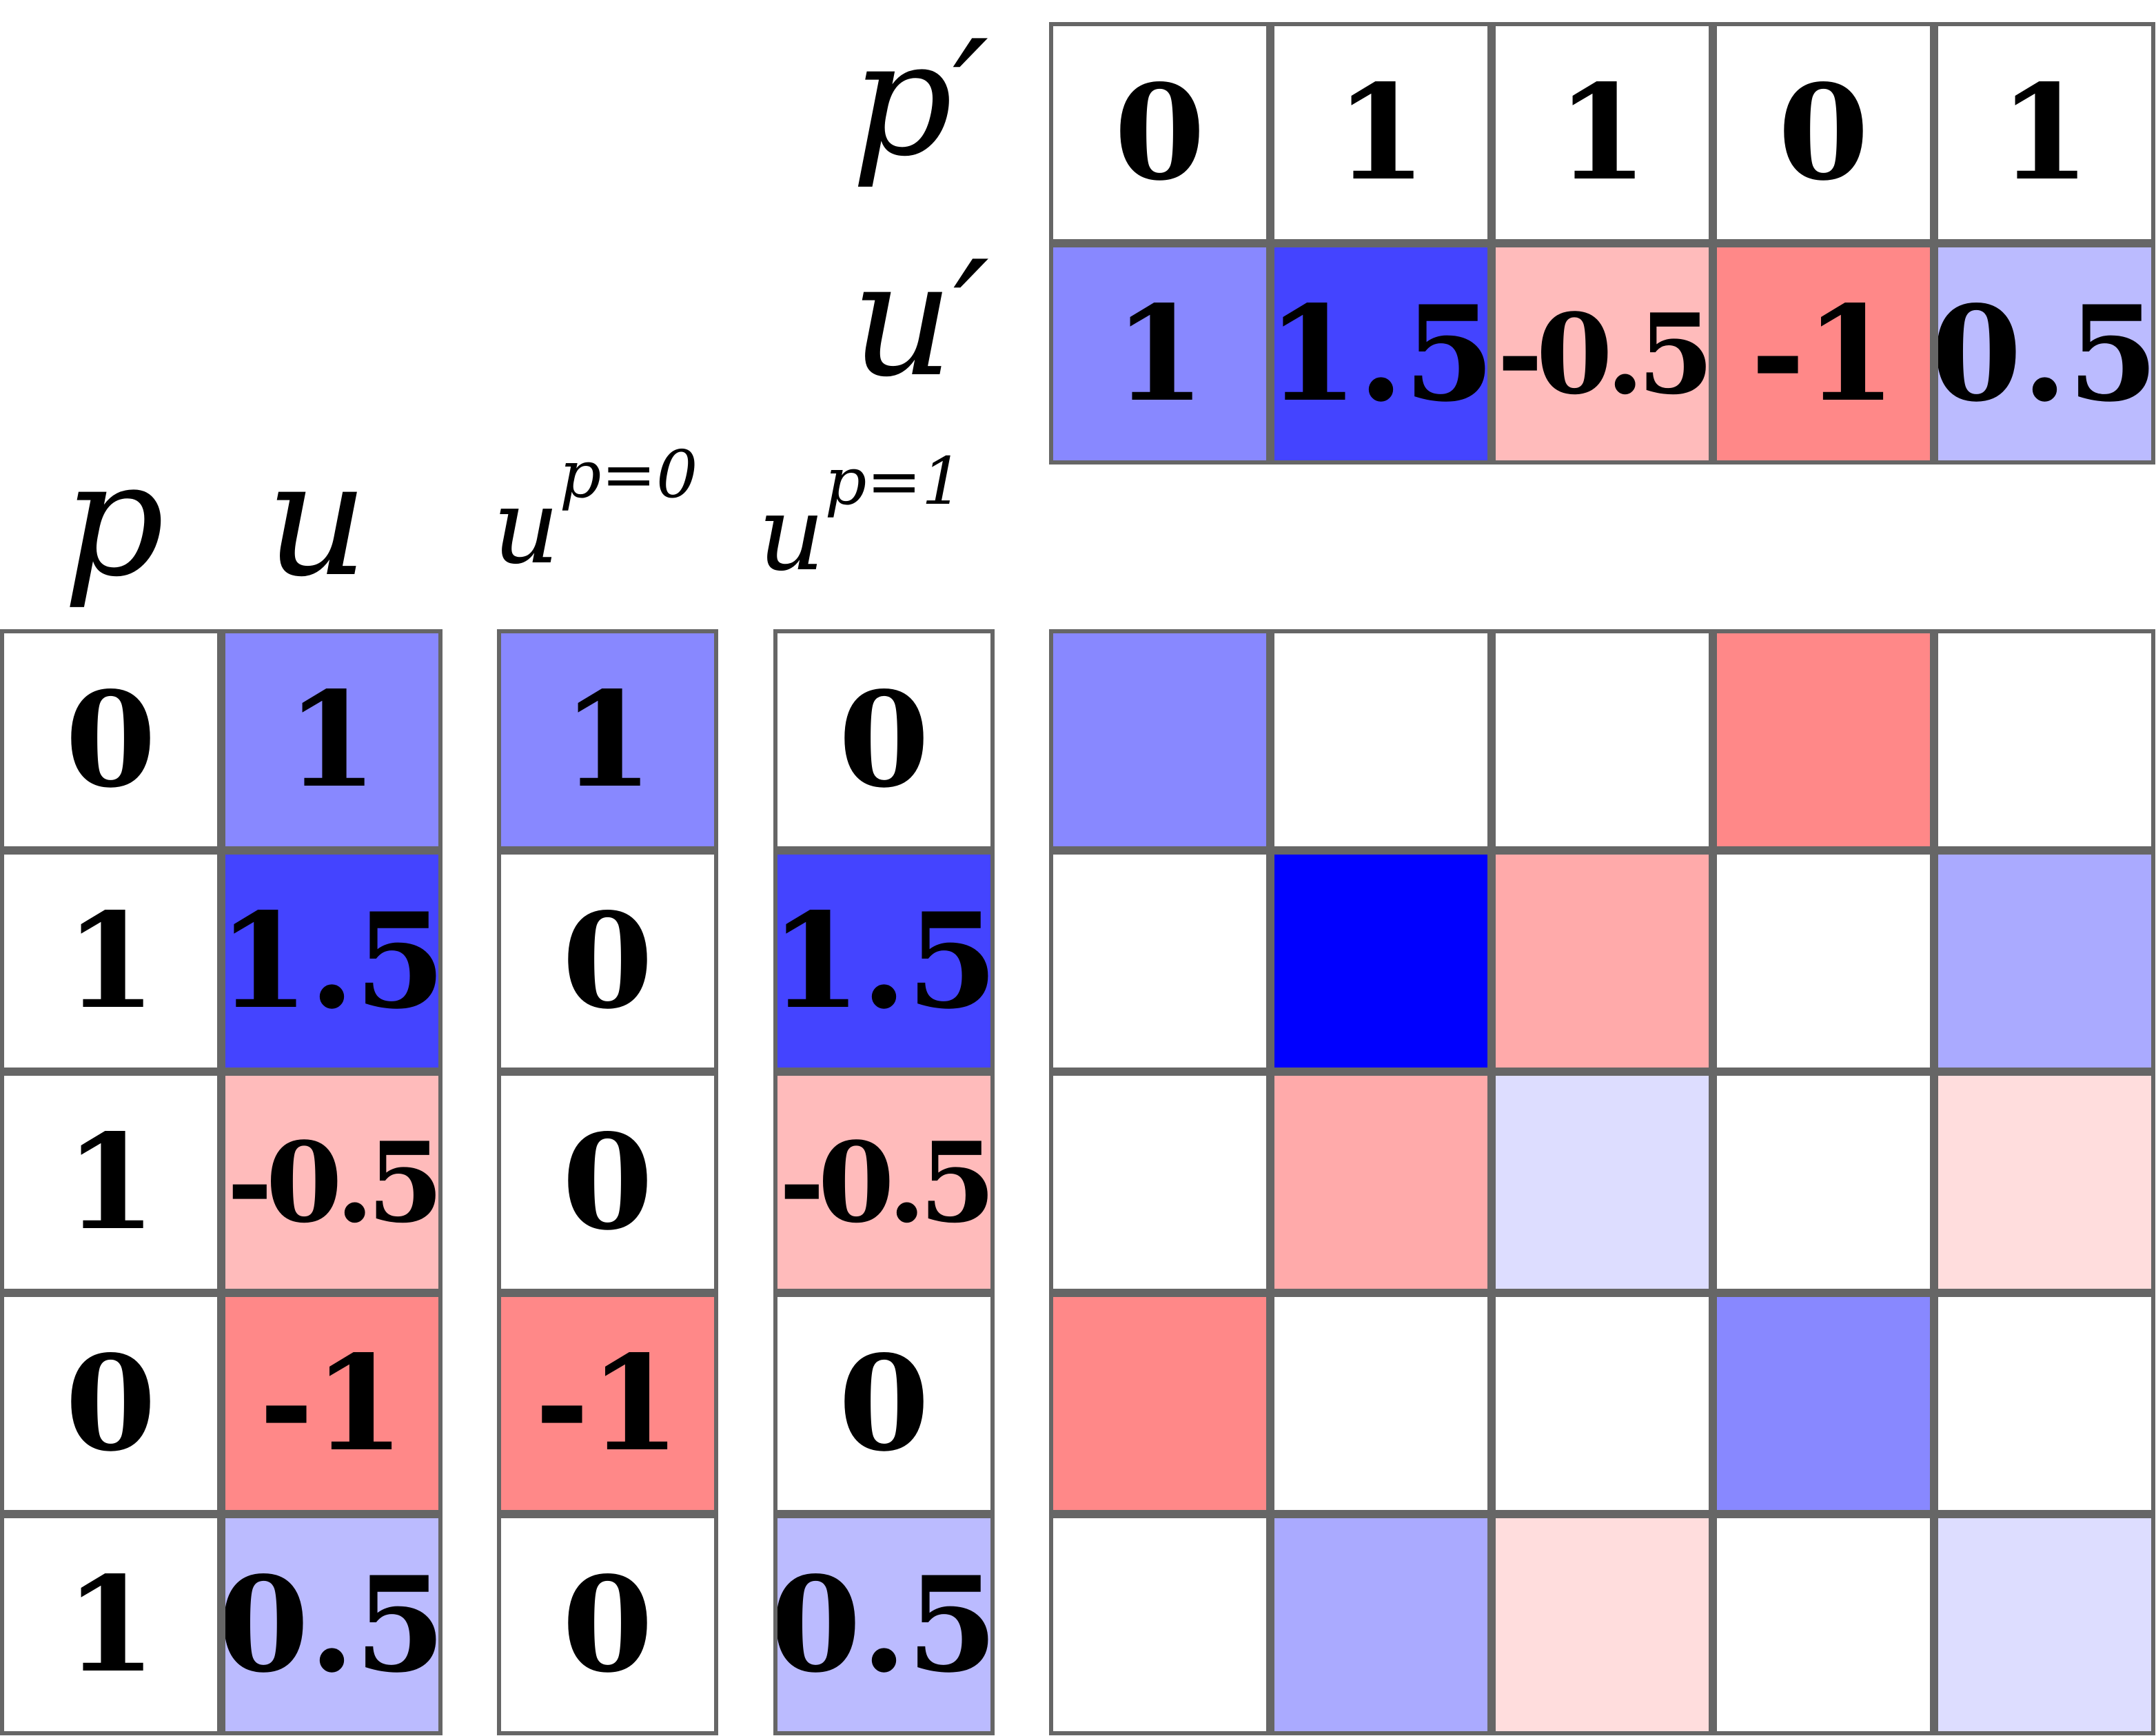 The width and height of the screenshot is (2156, 1736). I want to click on label-u-p0-base: u, so click(526, 527).